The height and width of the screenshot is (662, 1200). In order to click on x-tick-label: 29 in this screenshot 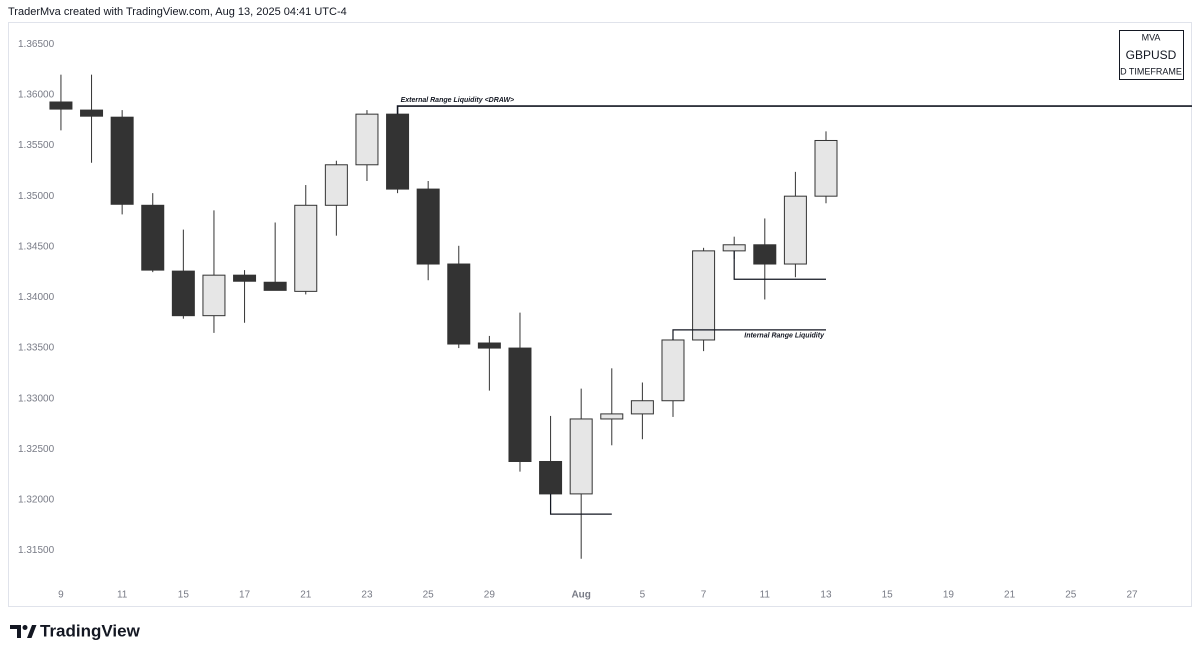, I will do `click(490, 595)`.